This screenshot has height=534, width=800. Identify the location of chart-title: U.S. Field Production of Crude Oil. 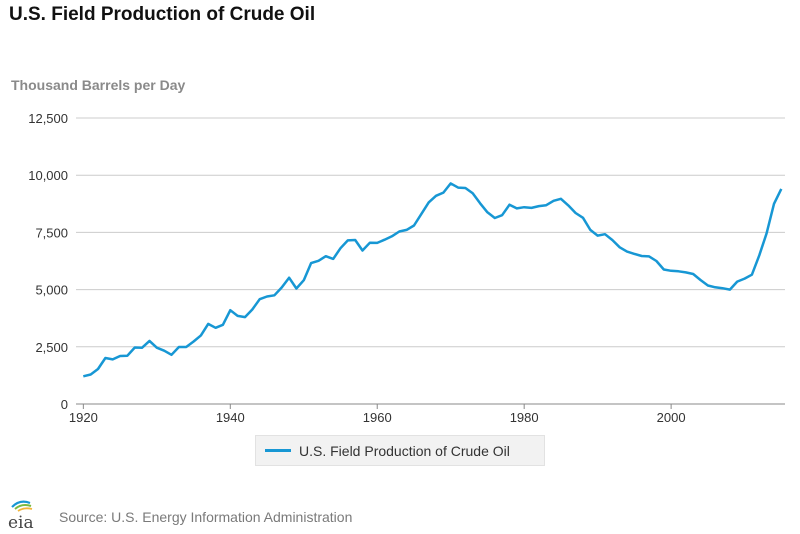
(162, 14).